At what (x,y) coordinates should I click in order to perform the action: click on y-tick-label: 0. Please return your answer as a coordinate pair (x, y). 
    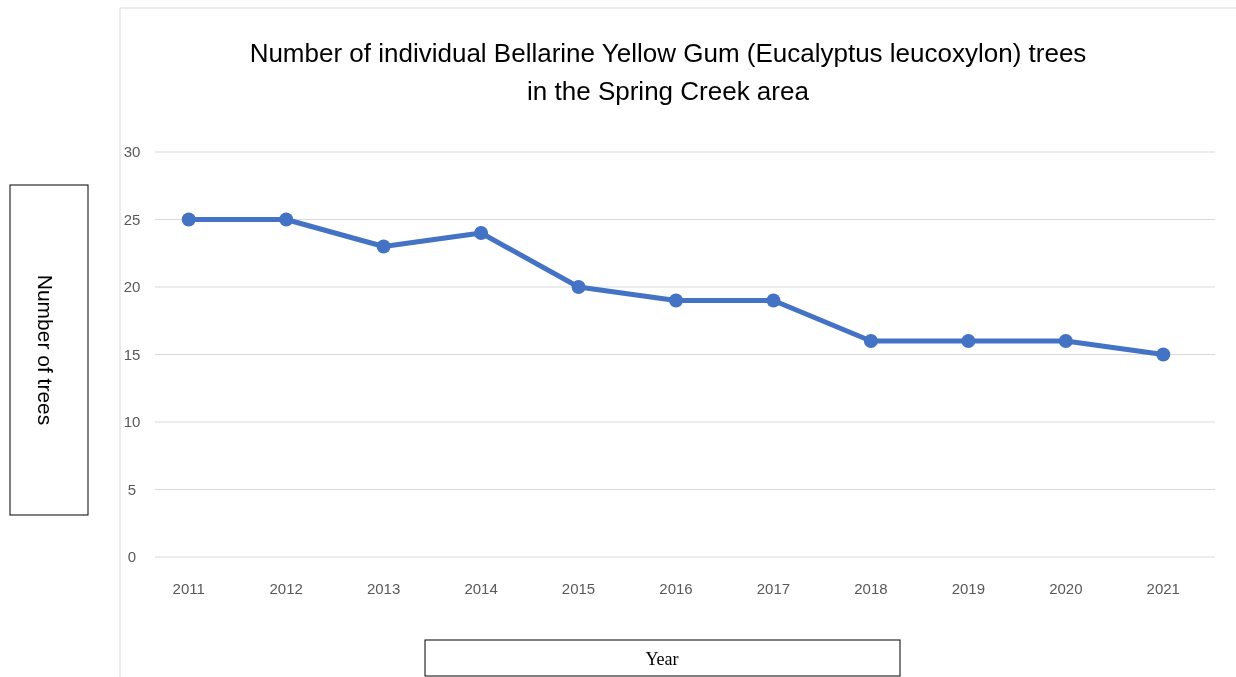
    Looking at the image, I should click on (132, 556).